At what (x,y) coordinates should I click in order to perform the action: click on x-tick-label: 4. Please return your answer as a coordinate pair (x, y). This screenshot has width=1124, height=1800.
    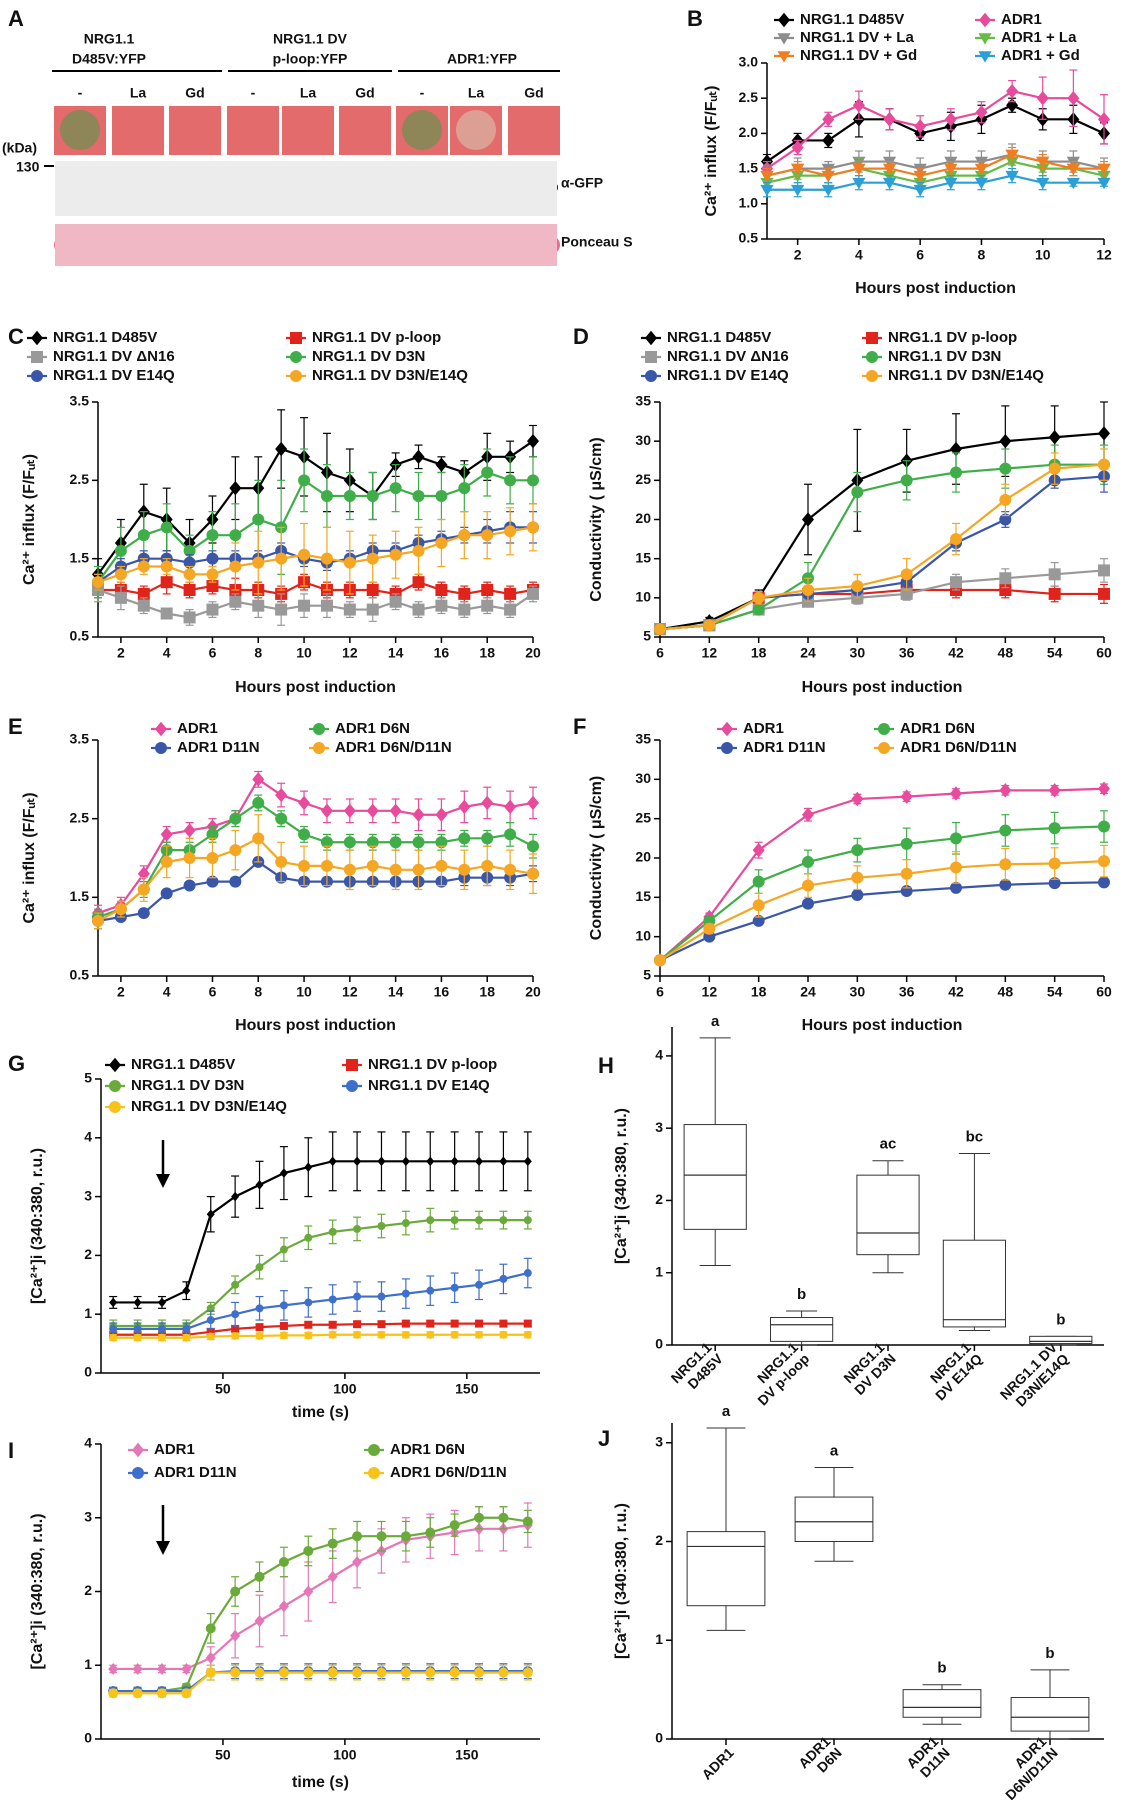
    Looking at the image, I should click on (167, 992).